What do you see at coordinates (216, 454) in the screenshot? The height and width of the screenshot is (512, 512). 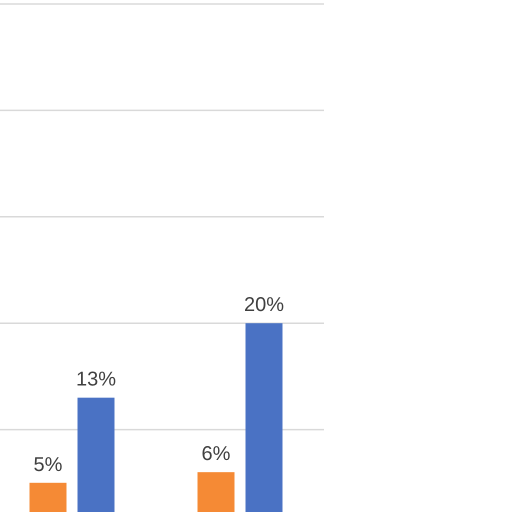 I see `data-label: 6%` at bounding box center [216, 454].